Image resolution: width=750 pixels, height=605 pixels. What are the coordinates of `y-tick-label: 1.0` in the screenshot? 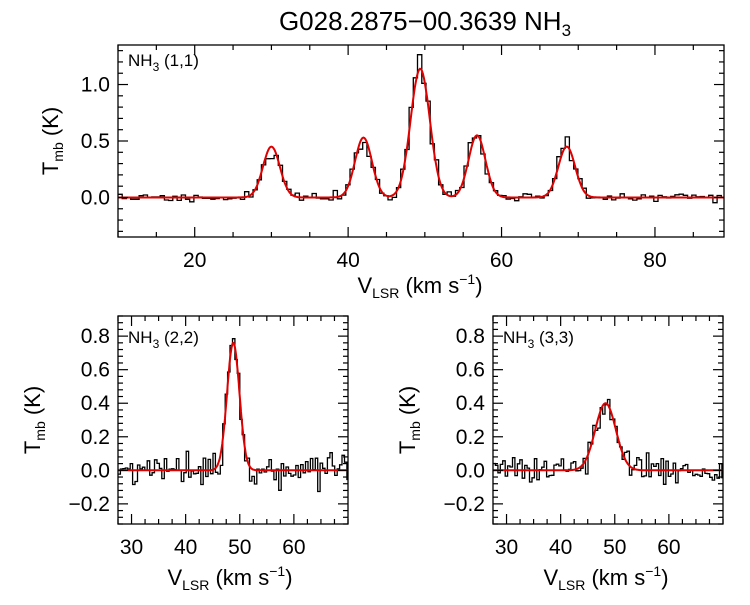 It's located at (95, 85).